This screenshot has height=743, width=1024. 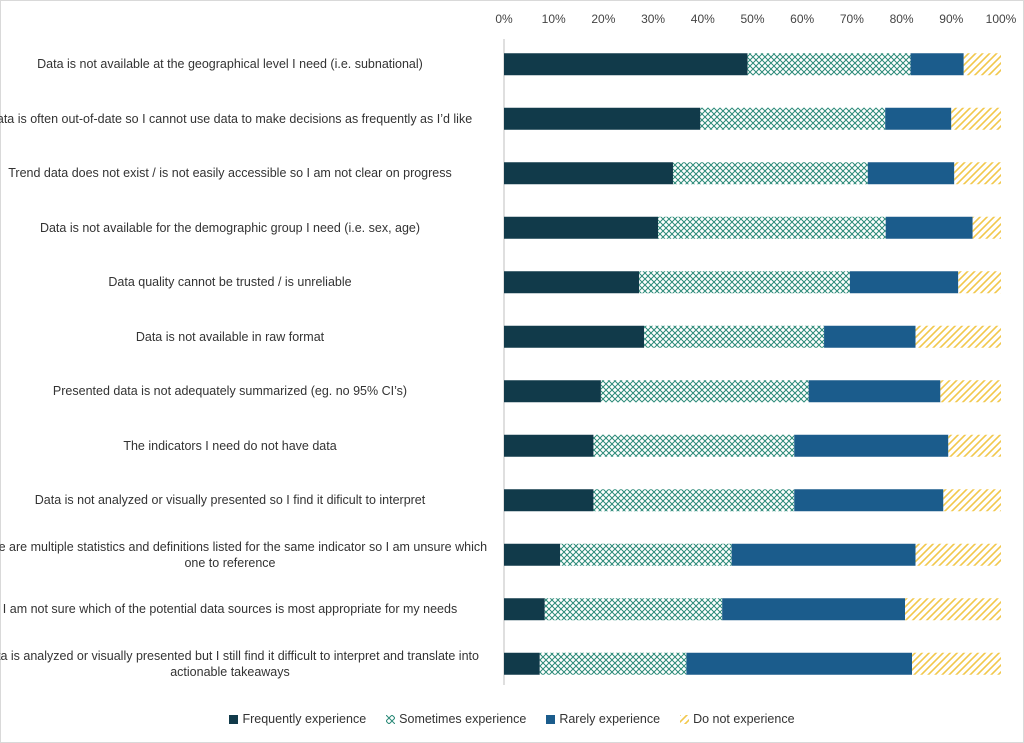 I want to click on legend-item: Sometimes experience, so click(x=456, y=719).